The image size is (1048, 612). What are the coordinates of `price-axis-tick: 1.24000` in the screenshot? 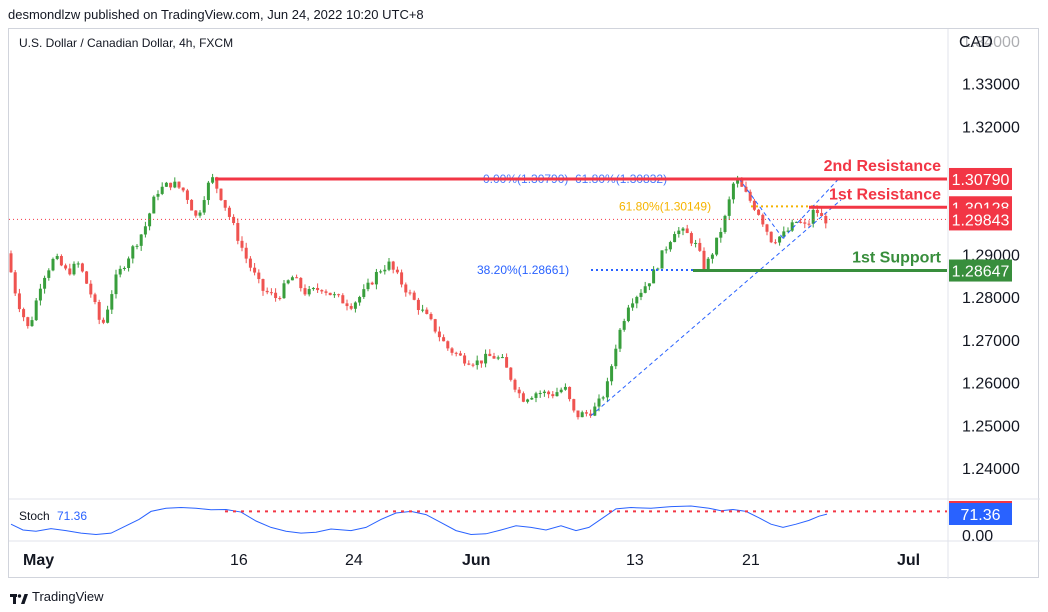 It's located at (991, 469).